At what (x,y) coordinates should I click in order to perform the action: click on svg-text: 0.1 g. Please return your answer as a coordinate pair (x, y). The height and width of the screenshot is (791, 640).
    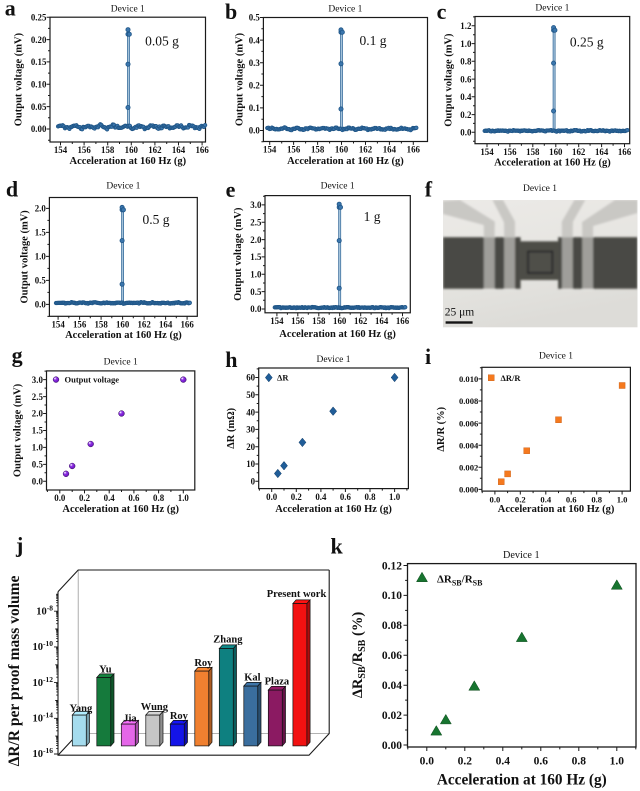
    Looking at the image, I should click on (373, 40).